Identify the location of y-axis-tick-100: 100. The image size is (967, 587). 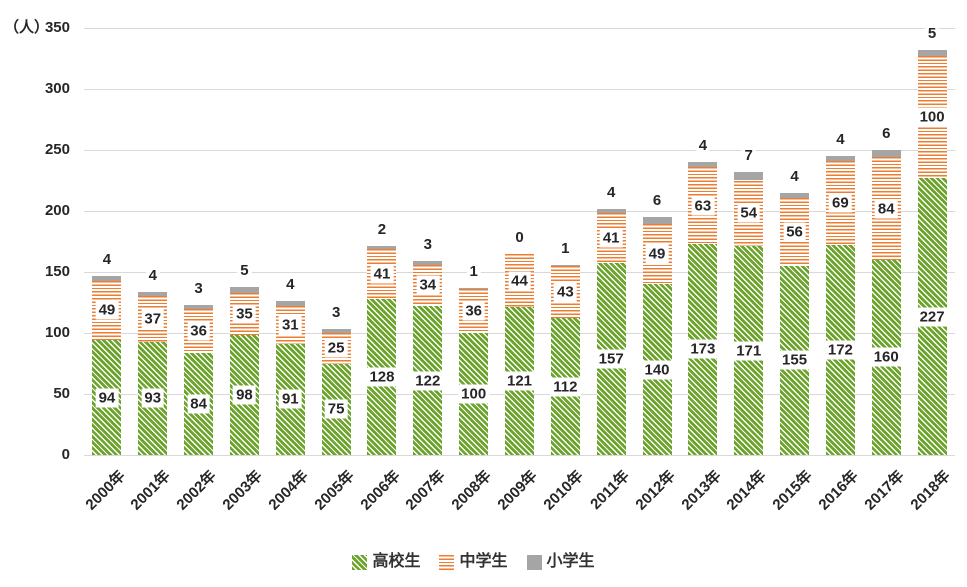
(57, 332).